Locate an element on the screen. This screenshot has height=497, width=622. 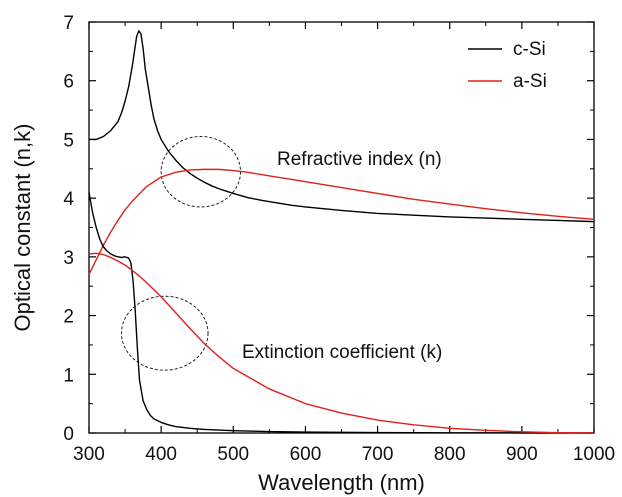
x-tick-label: 300 is located at coordinates (89, 454).